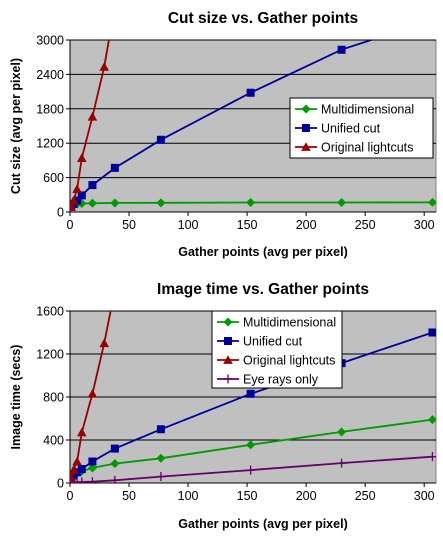 This screenshot has height=541, width=443. Describe the element at coordinates (53, 178) in the screenshot. I see `y-tick-label: 600` at that location.